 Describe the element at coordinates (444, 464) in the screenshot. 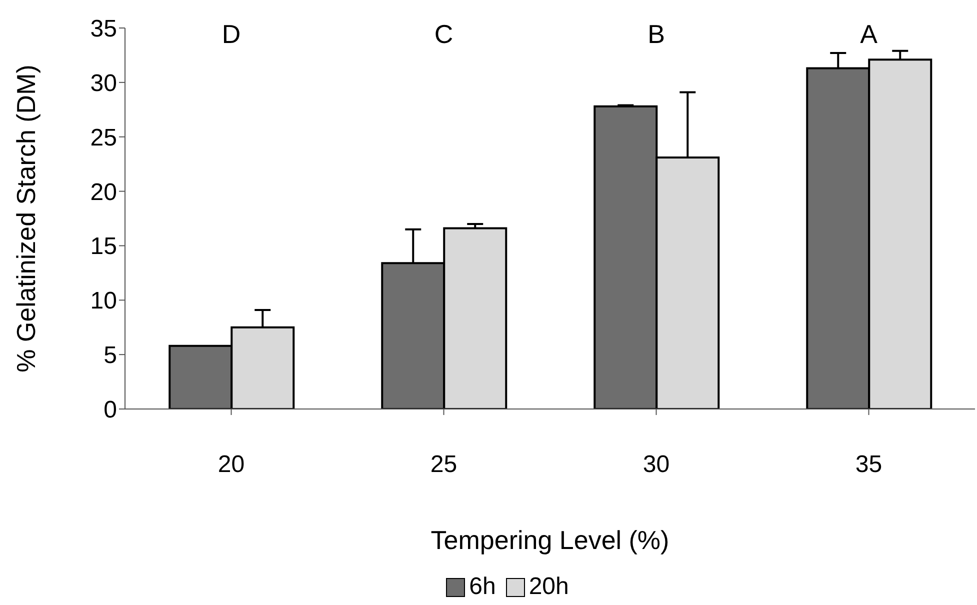

I see `x-tick-label: 25` at that location.